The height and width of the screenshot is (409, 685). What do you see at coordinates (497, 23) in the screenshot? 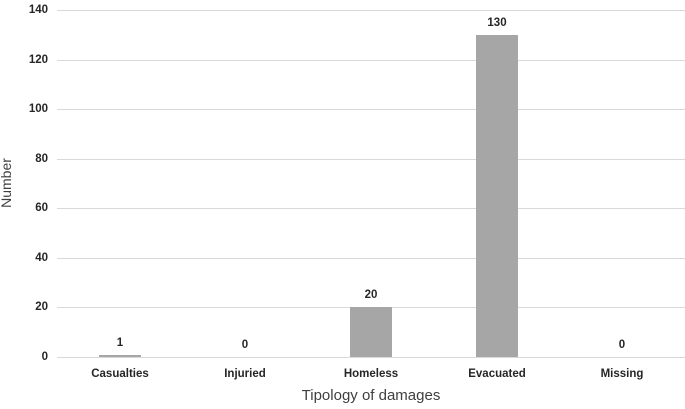
I see `data-label: 130` at bounding box center [497, 23].